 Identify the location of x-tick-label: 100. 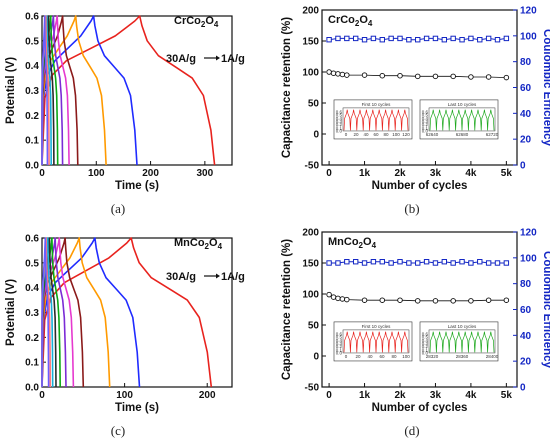
(124, 395).